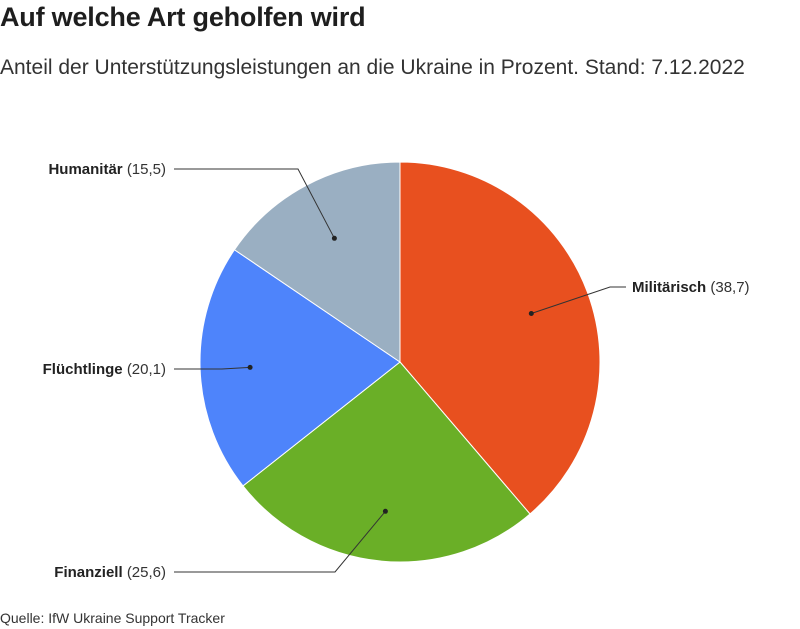  What do you see at coordinates (254, 203) in the screenshot?
I see `leader-line-humanitär` at bounding box center [254, 203].